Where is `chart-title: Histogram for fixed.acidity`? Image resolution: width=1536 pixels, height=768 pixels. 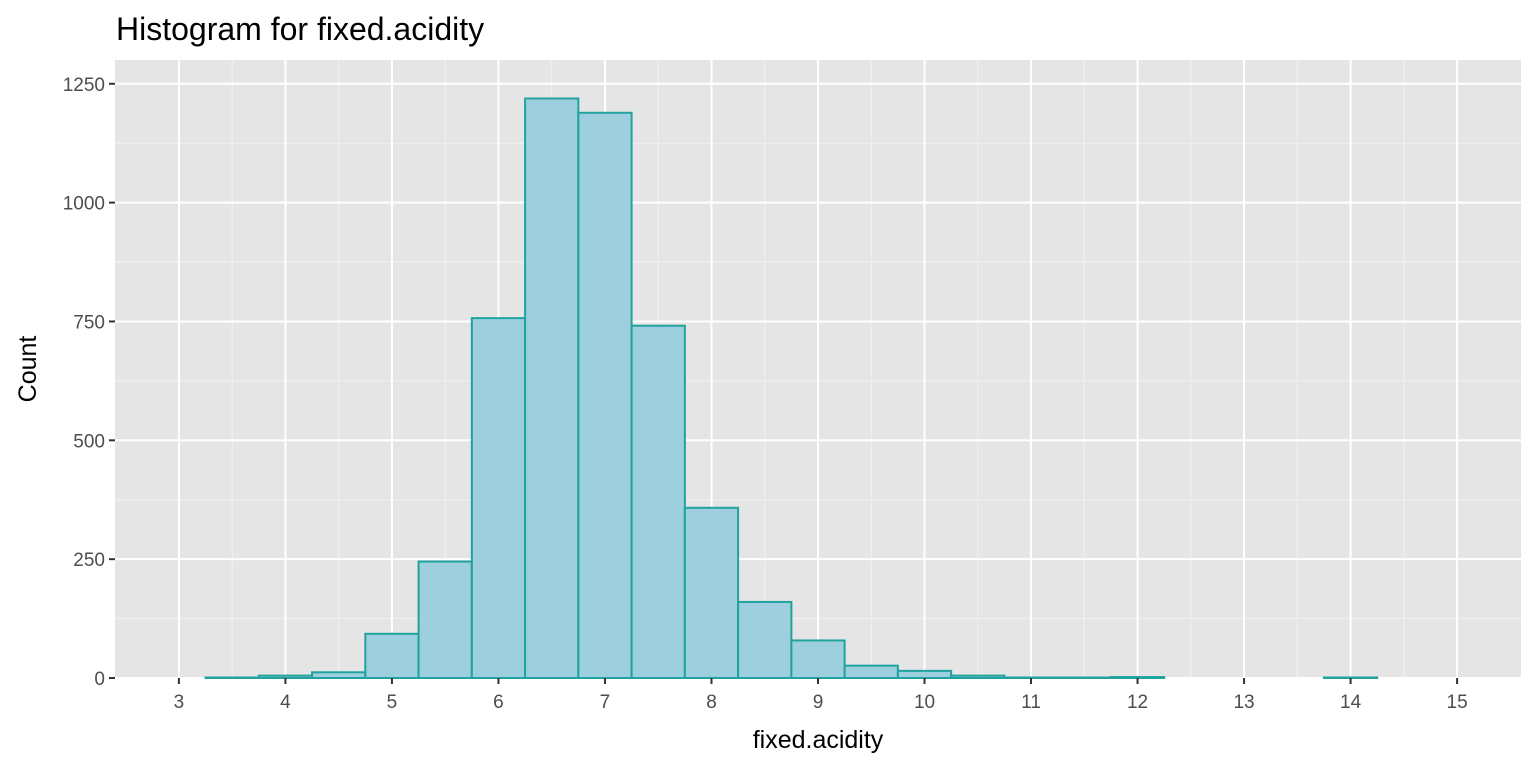 chart-title: Histogram for fixed.acidity is located at coordinates (300, 29).